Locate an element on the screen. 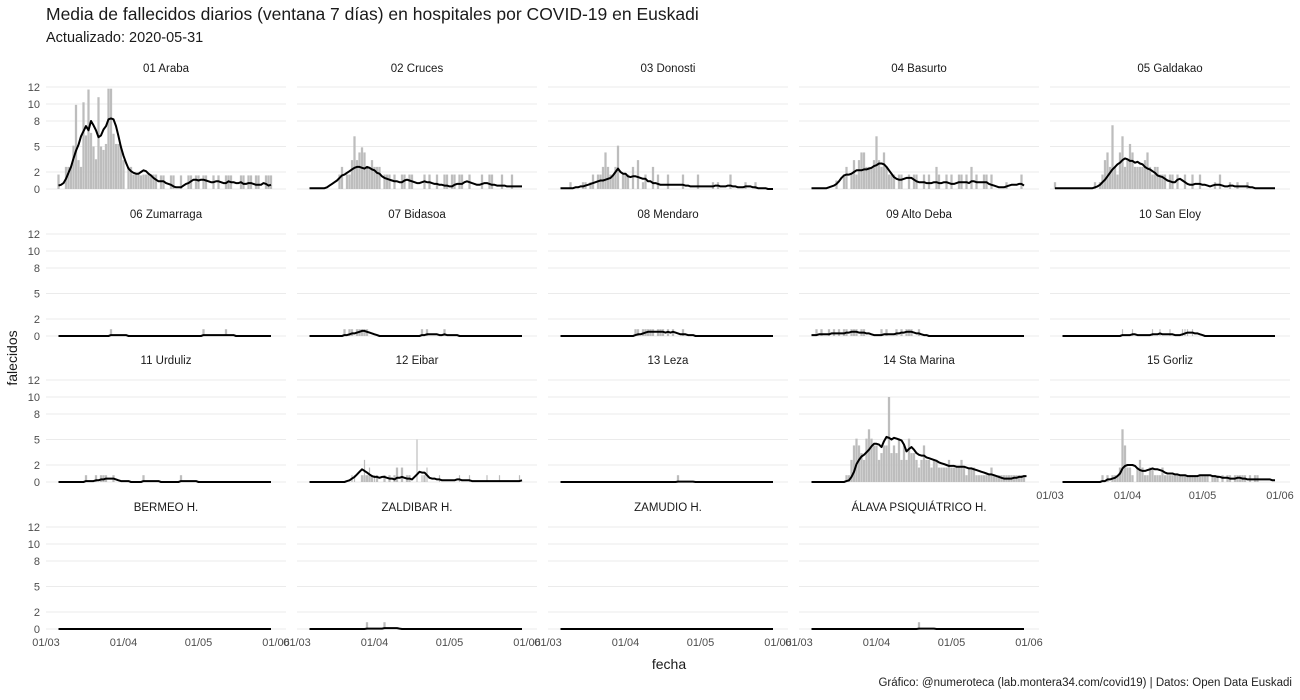 This screenshot has height=700, width=1300. y-tick-label: 12 is located at coordinates (34, 528).